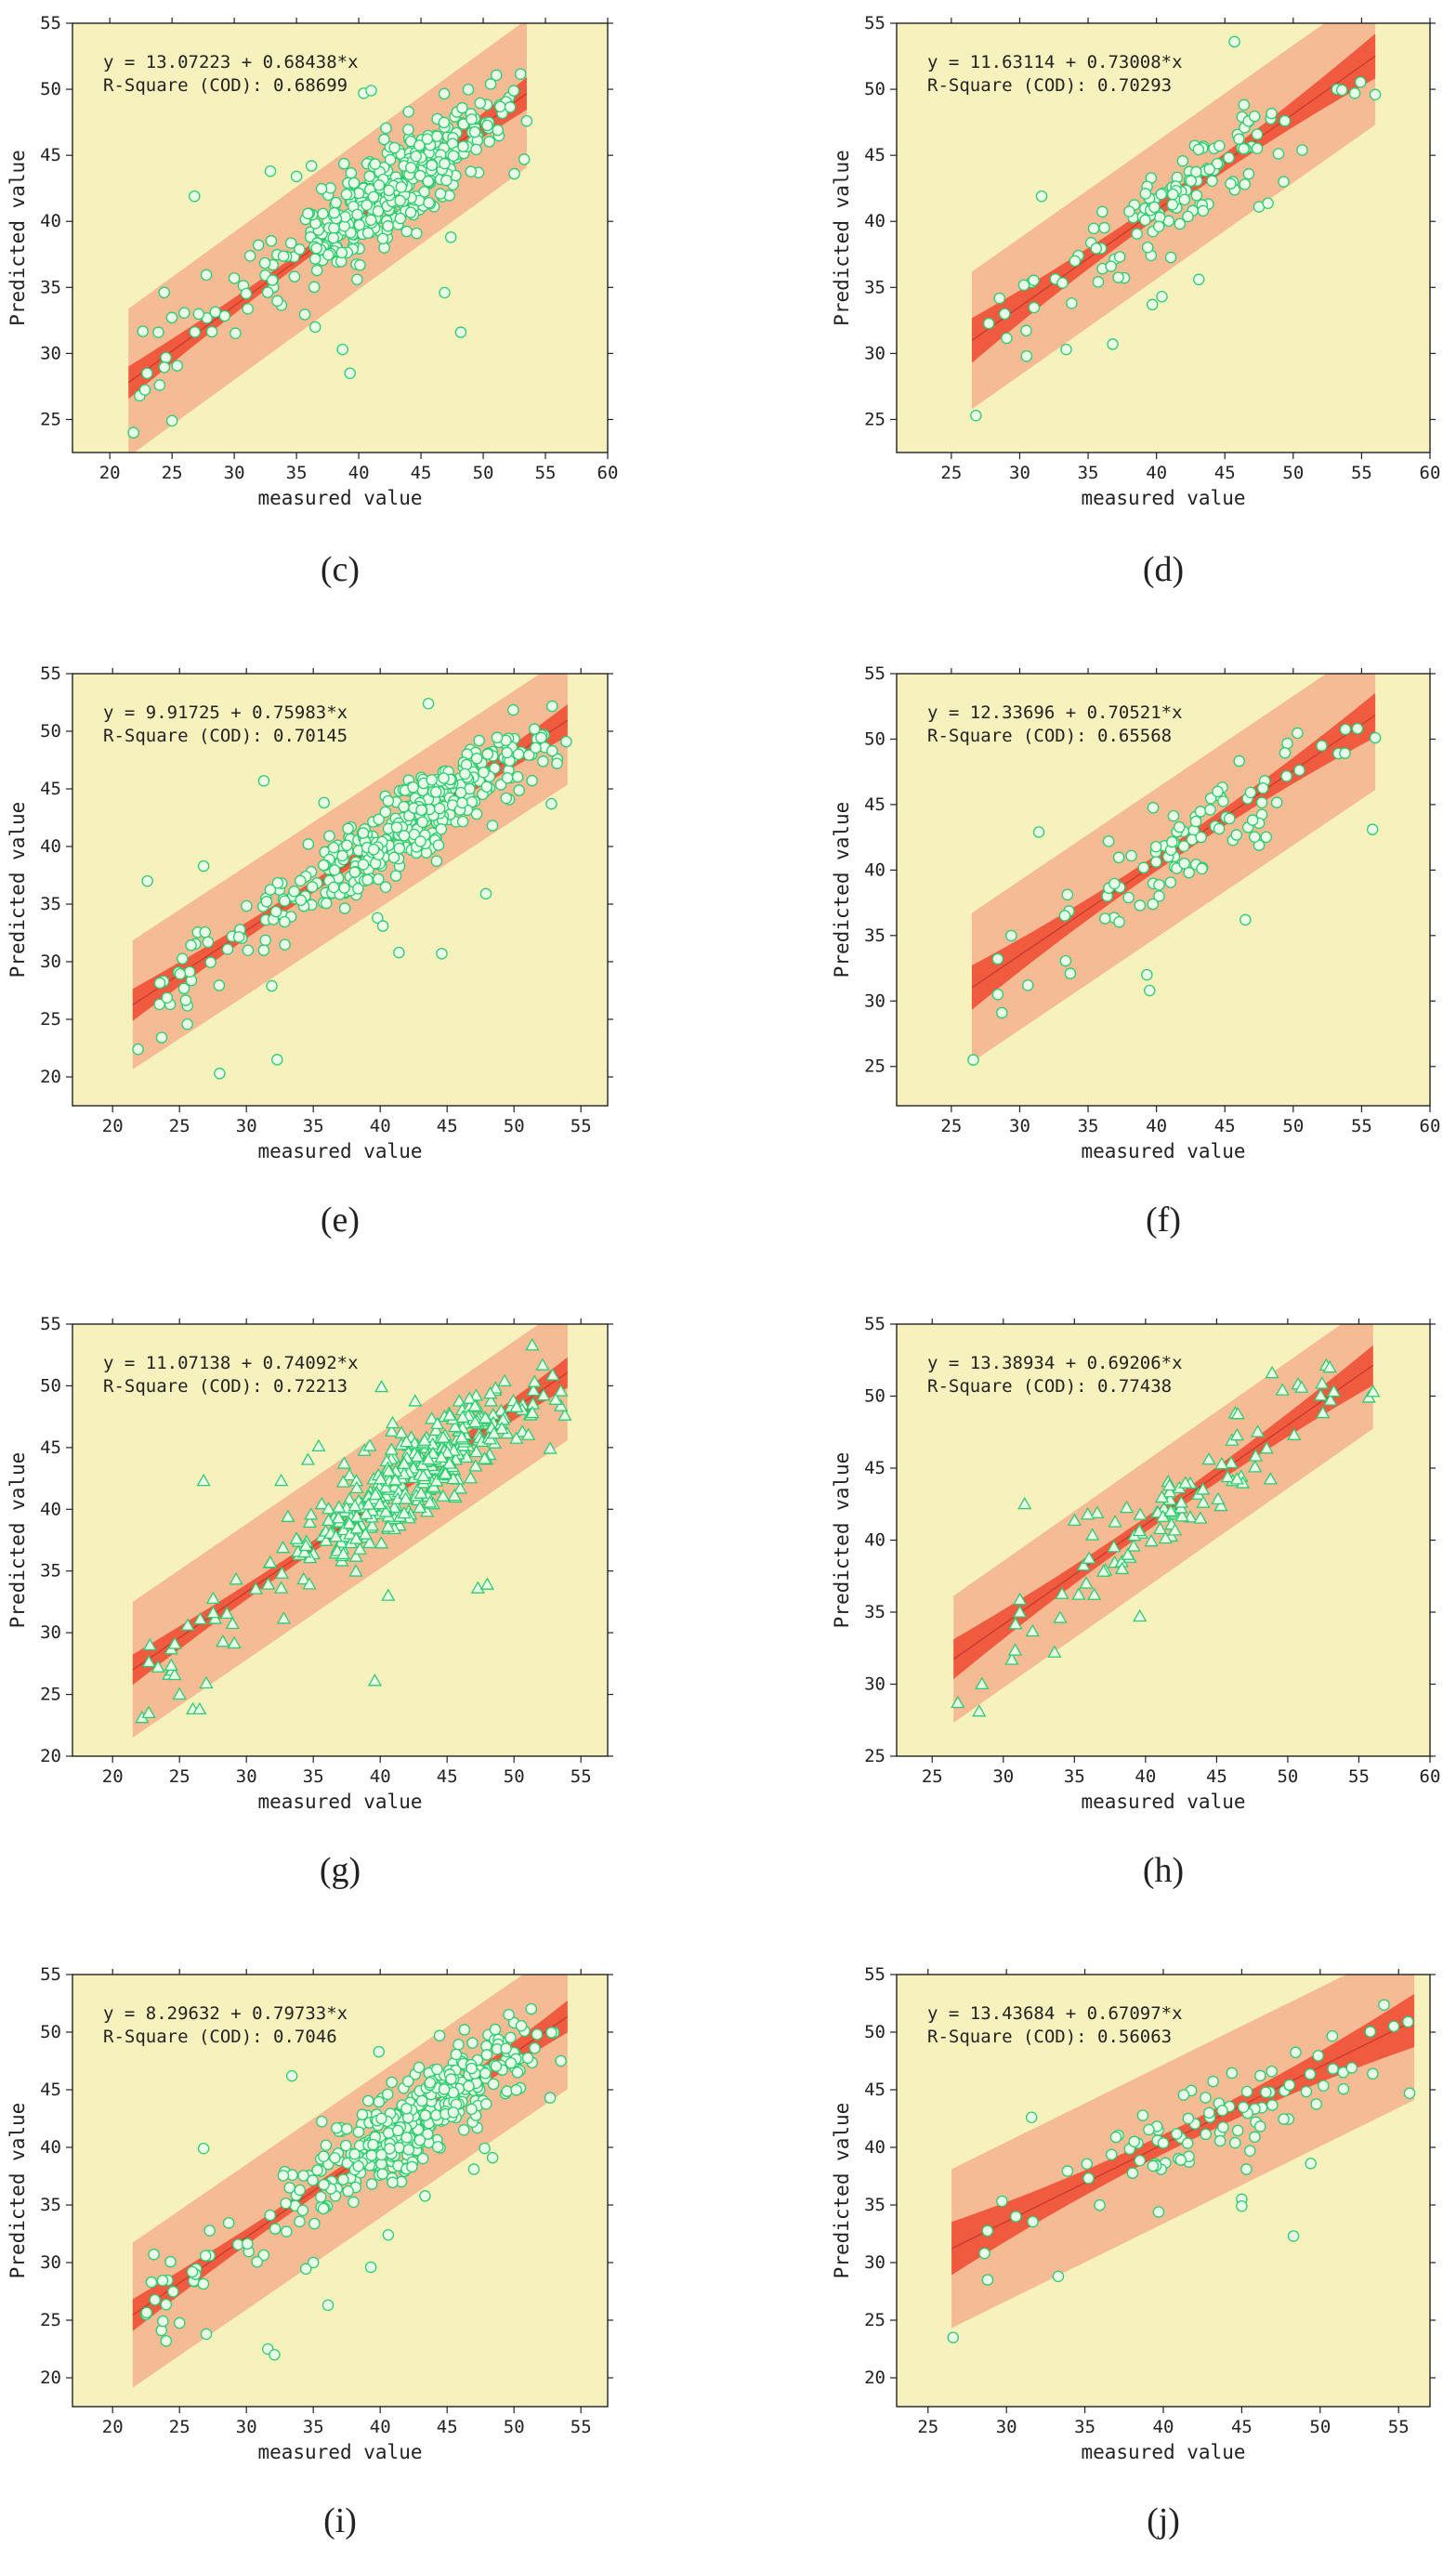 This screenshot has height=2559, width=1456. I want to click on x-tick-label: 60, so click(1430, 473).